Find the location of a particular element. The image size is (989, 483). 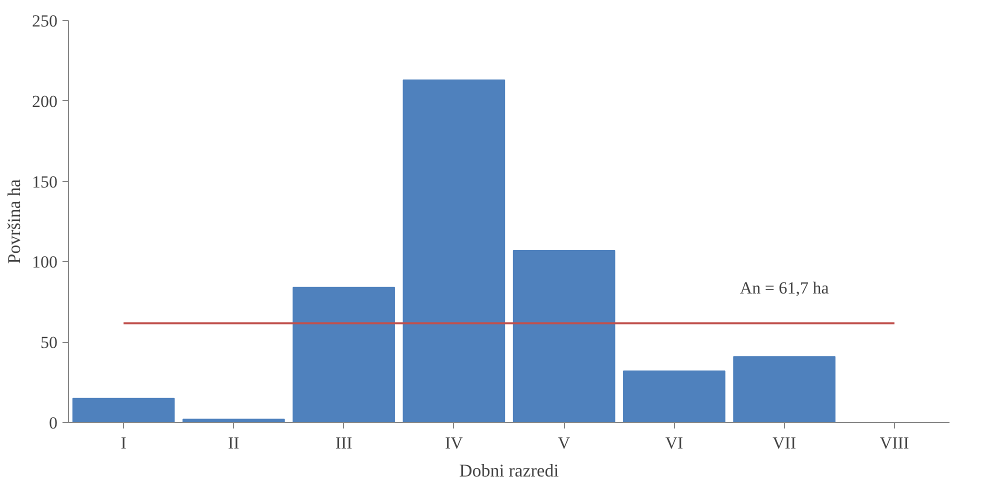

x-tick-label: VI is located at coordinates (674, 443).